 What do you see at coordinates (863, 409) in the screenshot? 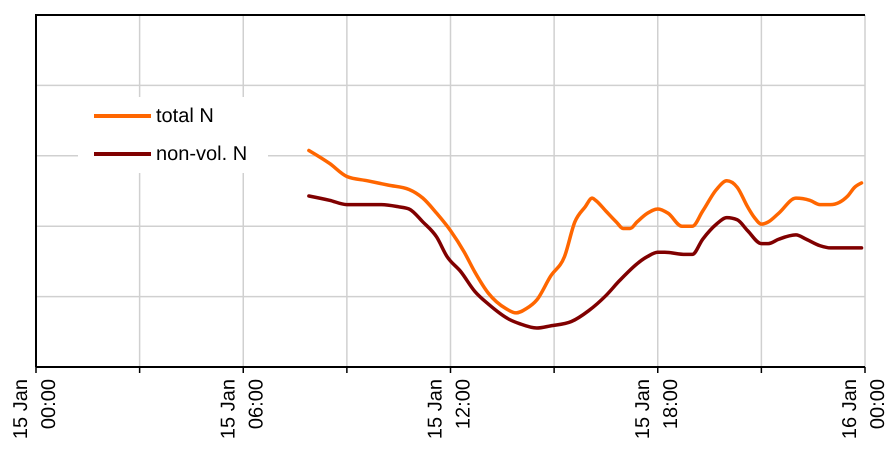
I see `x-tick-label: 16 Jan 00:00` at bounding box center [863, 409].